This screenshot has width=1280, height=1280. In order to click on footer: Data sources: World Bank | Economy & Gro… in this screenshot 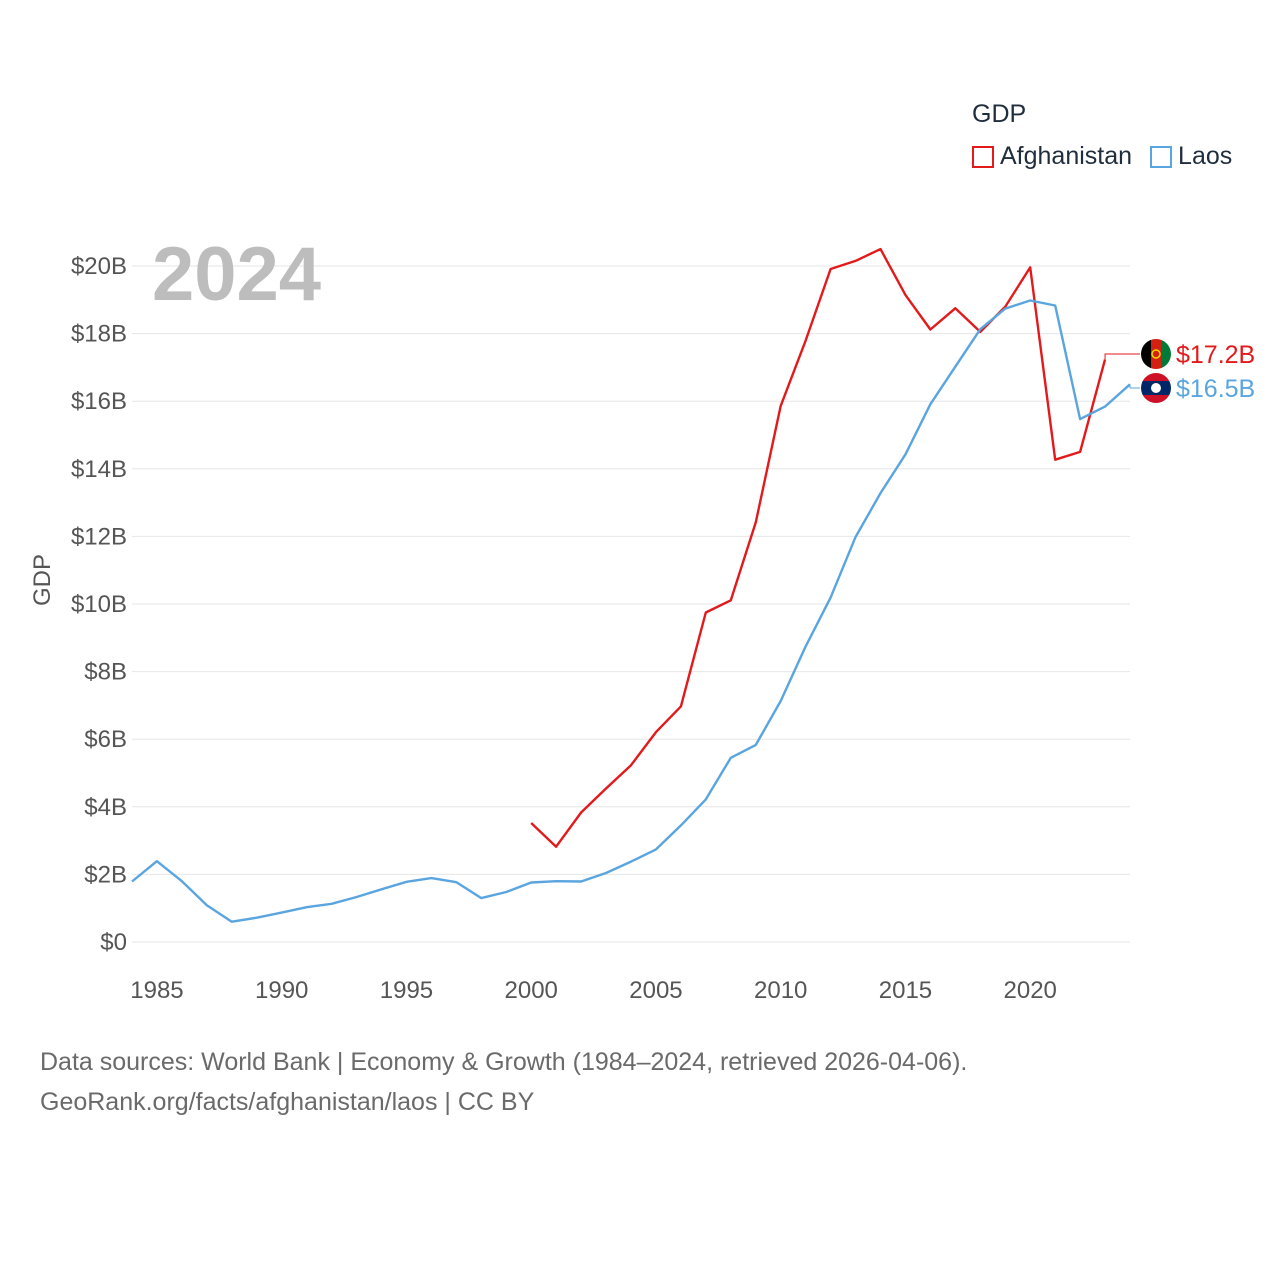, I will do `click(503, 1082)`.